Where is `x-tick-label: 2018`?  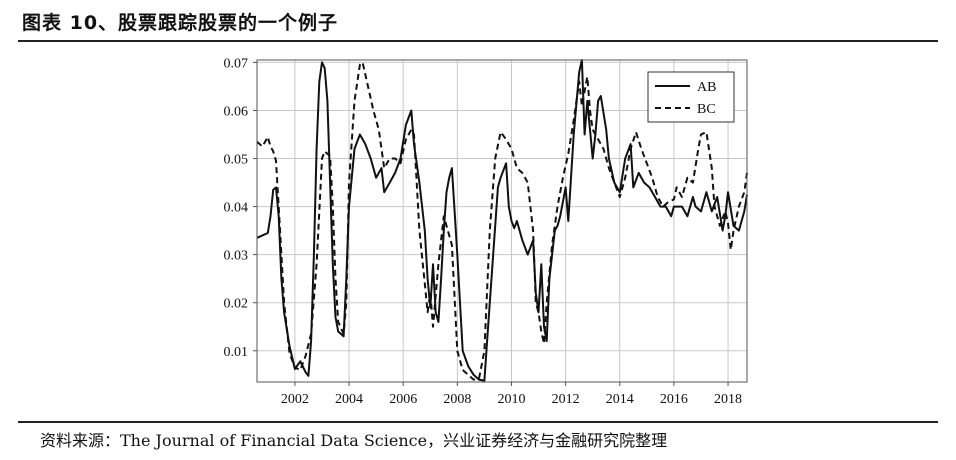 x-tick-label: 2018 is located at coordinates (728, 399).